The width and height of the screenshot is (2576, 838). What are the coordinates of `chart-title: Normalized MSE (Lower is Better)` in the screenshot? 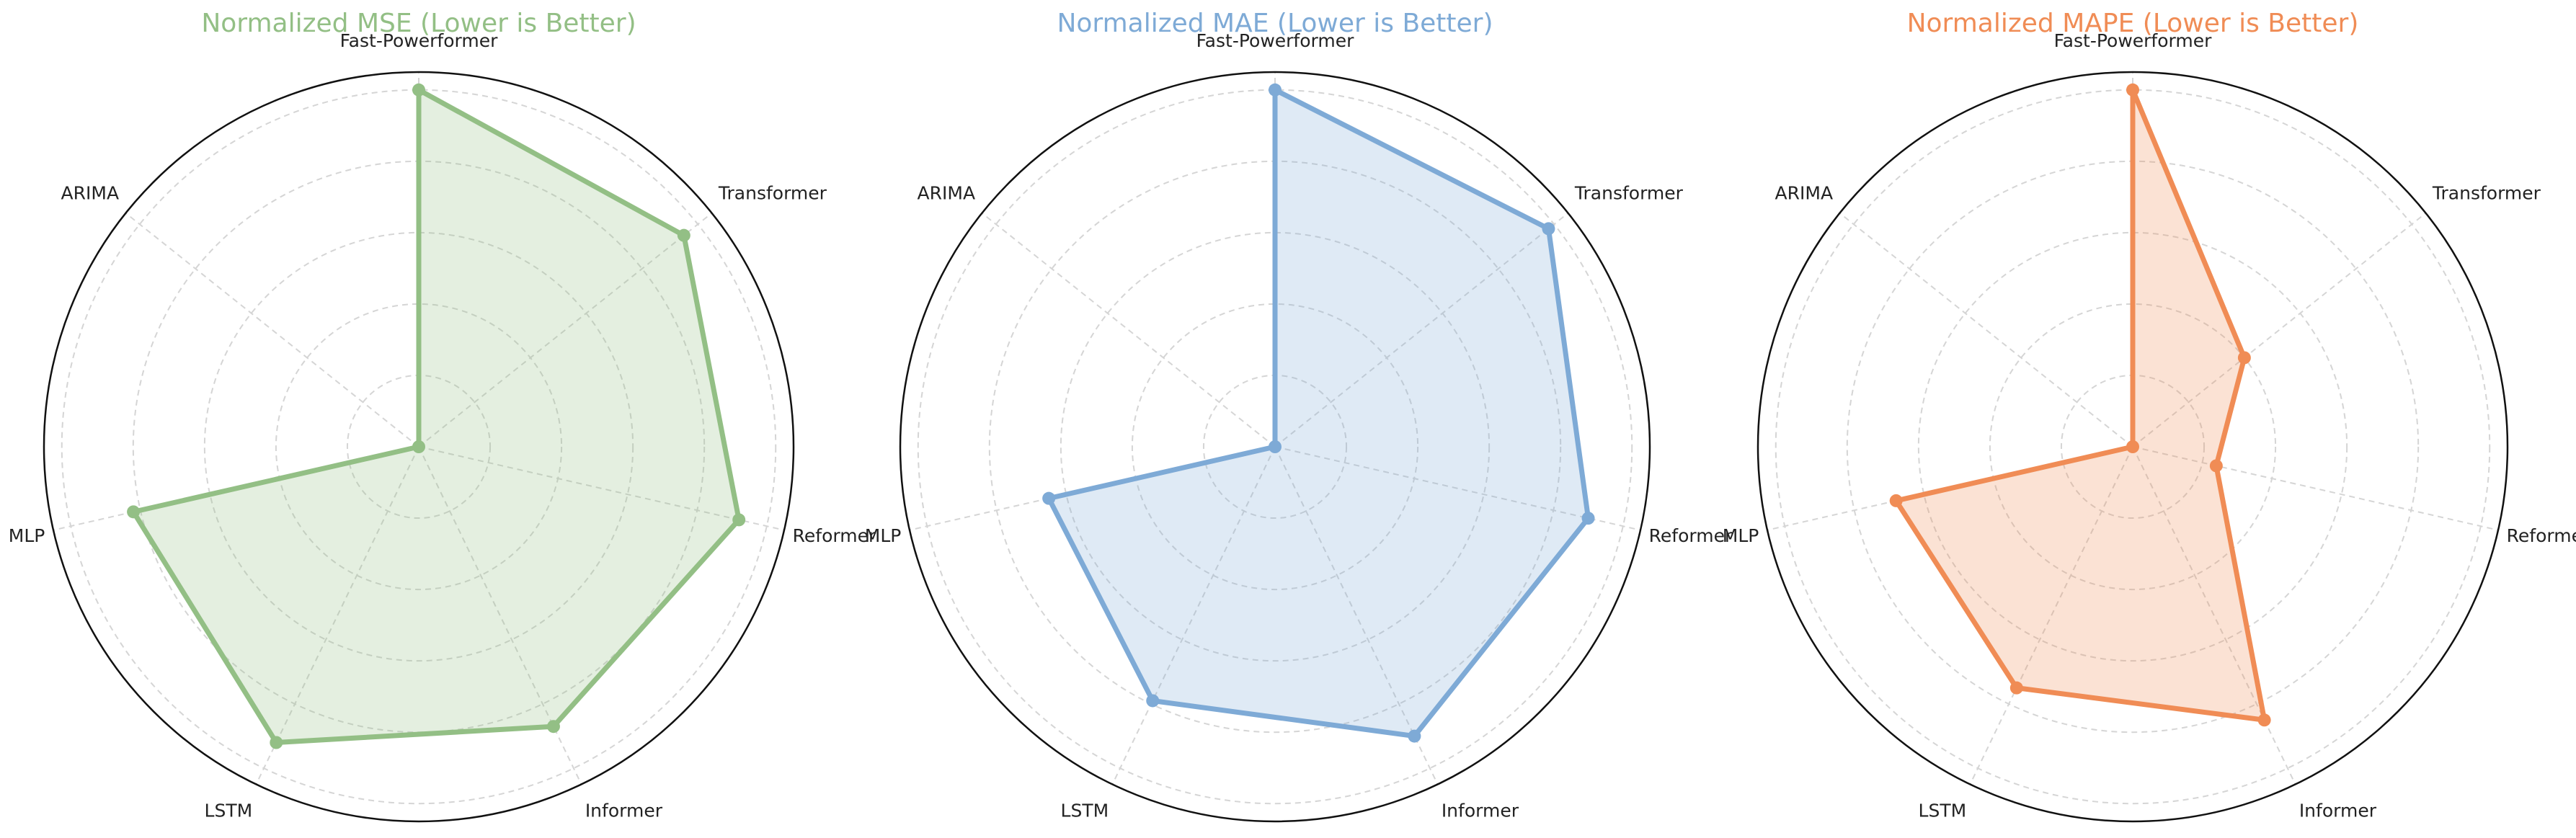 It's located at (419, 23).